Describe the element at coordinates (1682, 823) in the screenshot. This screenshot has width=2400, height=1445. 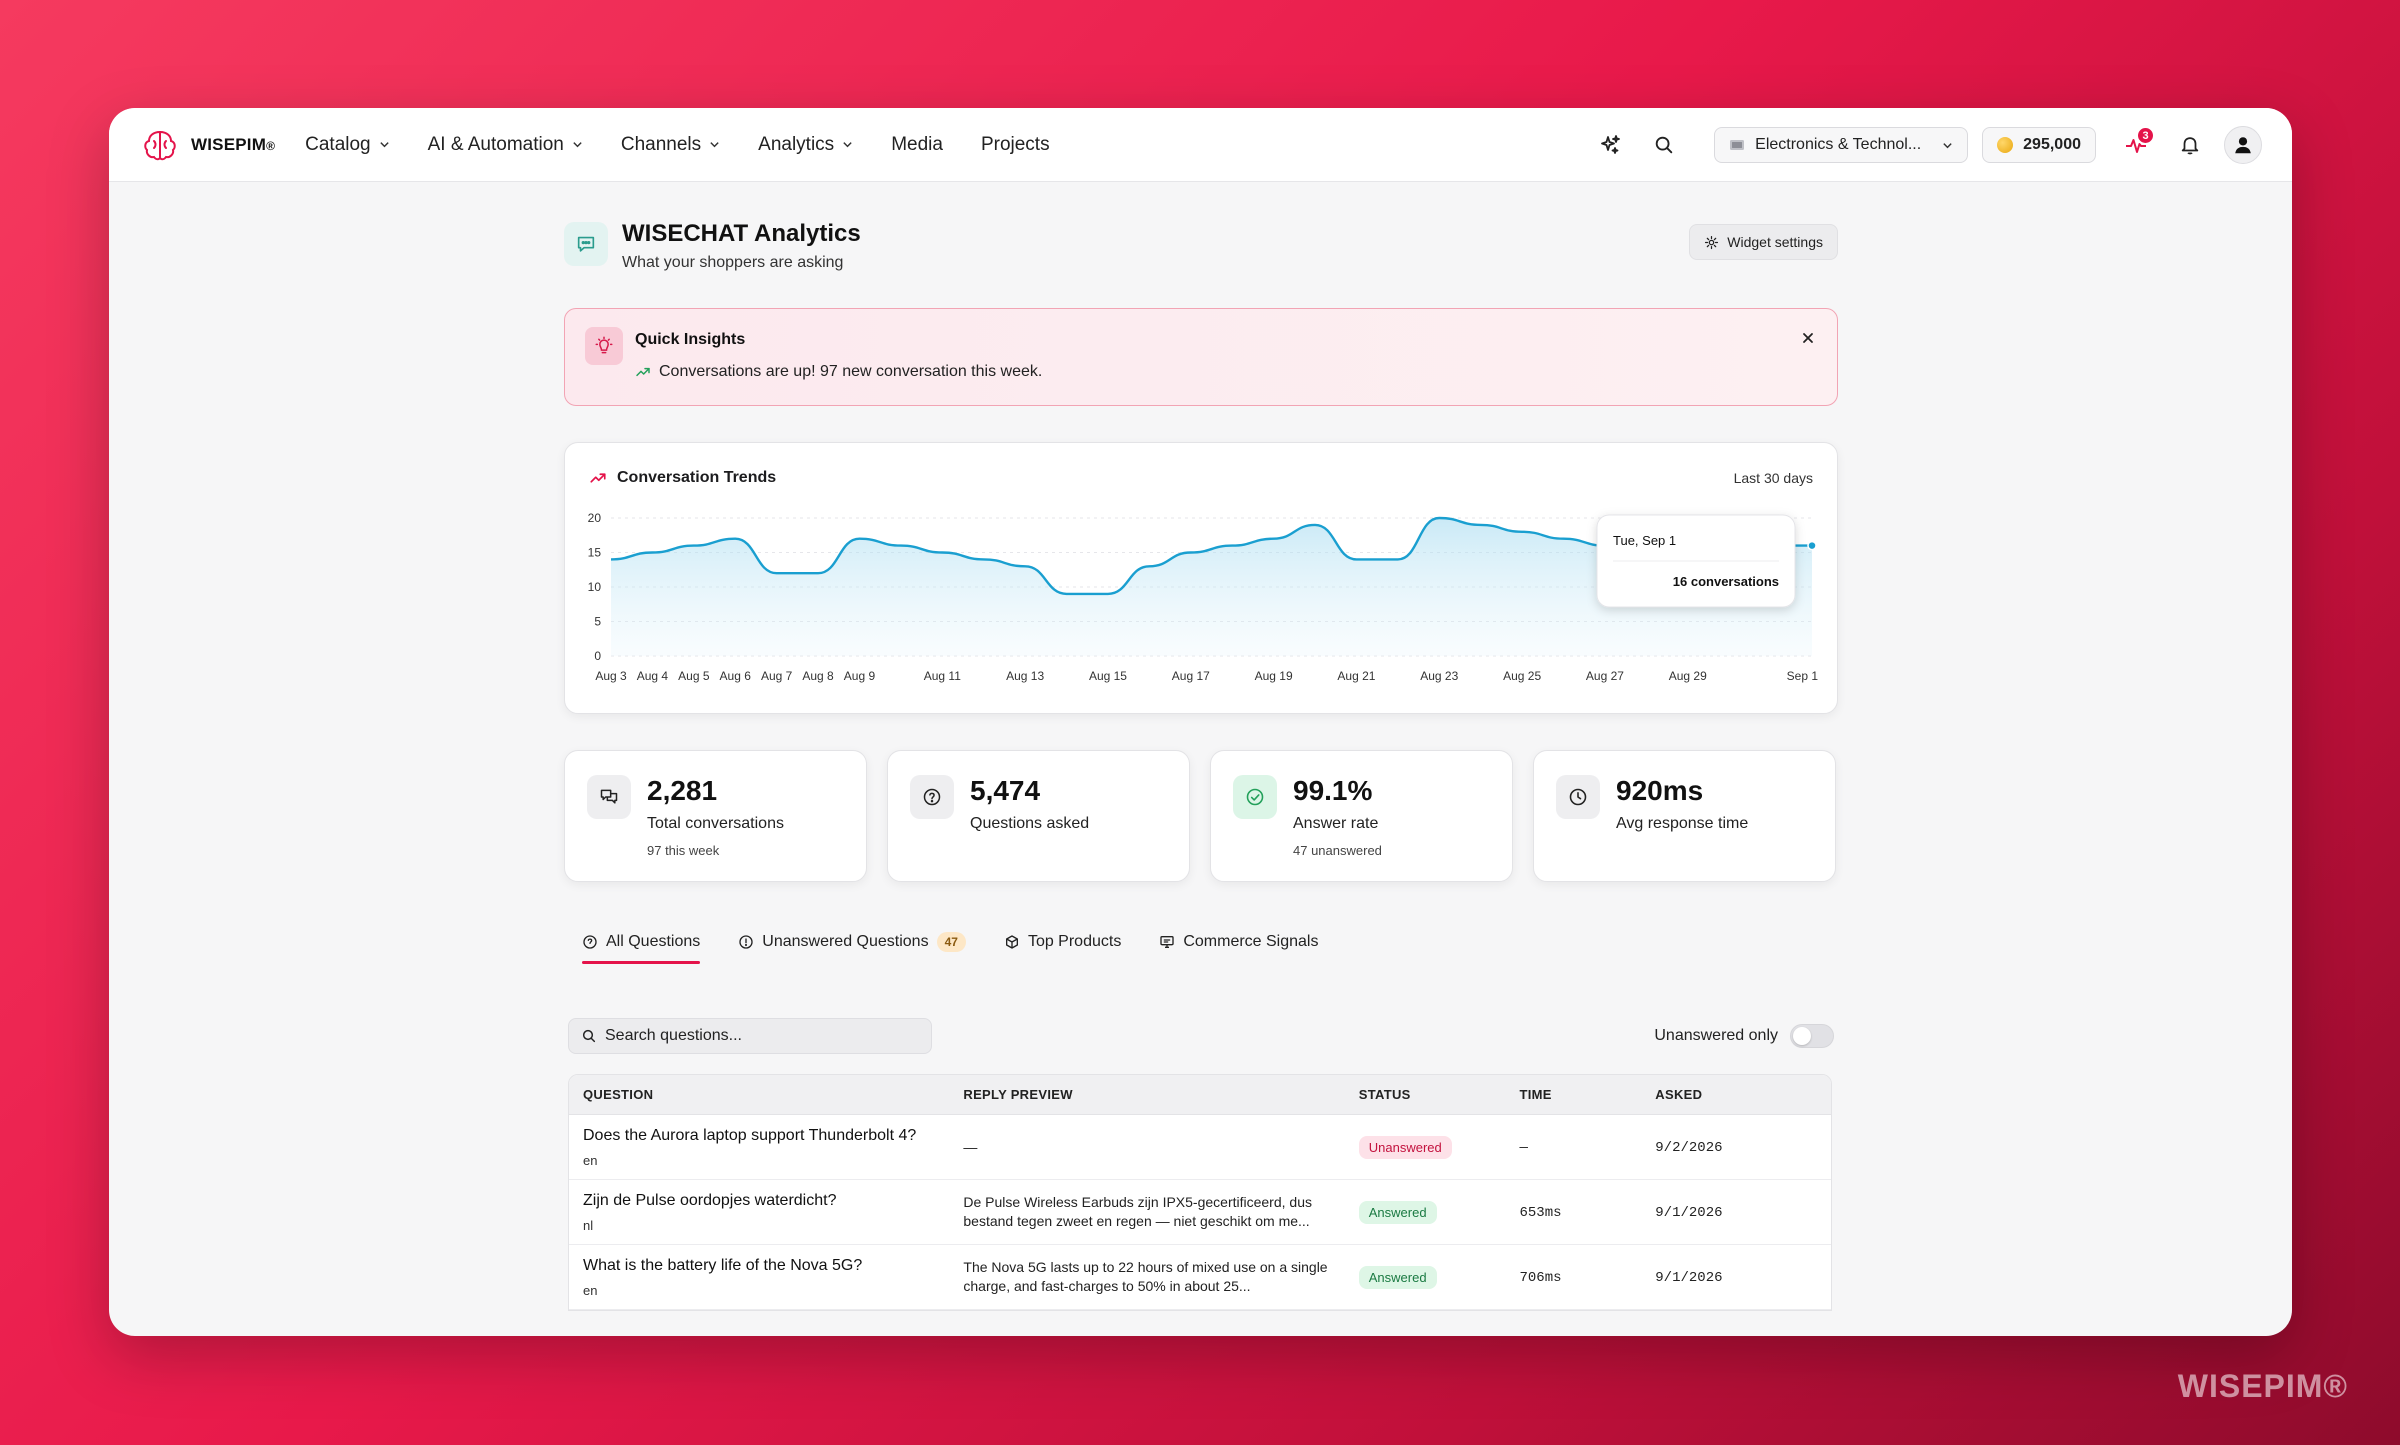
I see `stat-label: Avg response time` at that location.